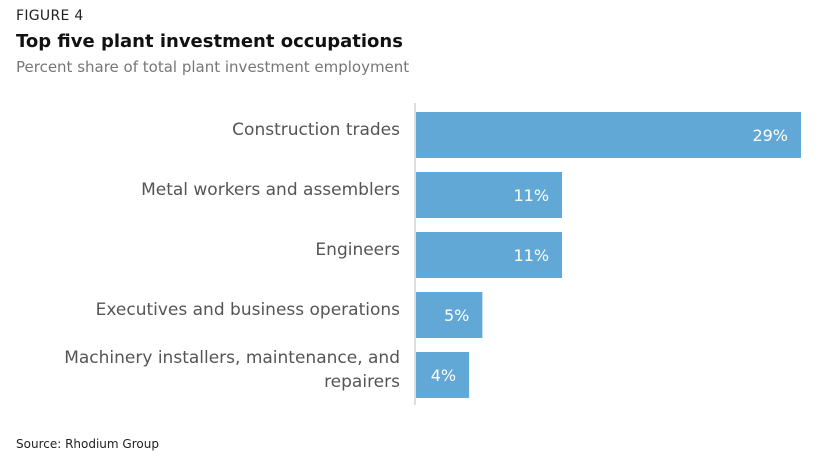  What do you see at coordinates (456, 315) in the screenshot?
I see `bar-value-label-4: 5%` at bounding box center [456, 315].